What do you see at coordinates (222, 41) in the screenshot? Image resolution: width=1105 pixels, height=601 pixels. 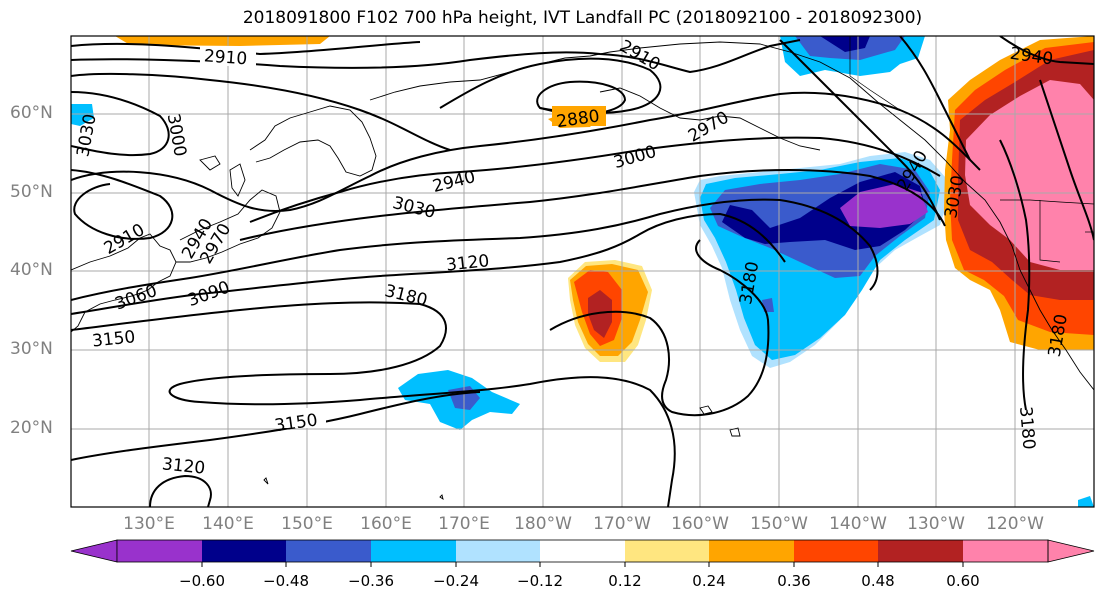 I see `shade-orange-top` at bounding box center [222, 41].